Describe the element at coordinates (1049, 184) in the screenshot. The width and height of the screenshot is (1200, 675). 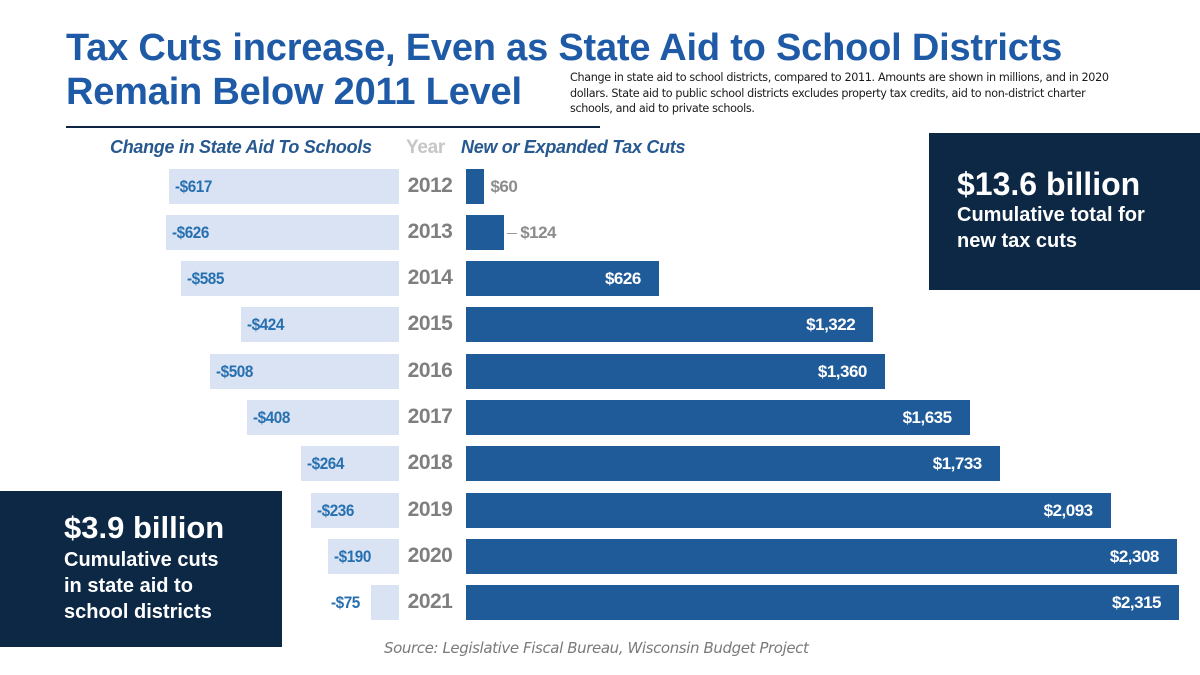
I see `tax-cuts-total-amount: $13.6 billion` at that location.